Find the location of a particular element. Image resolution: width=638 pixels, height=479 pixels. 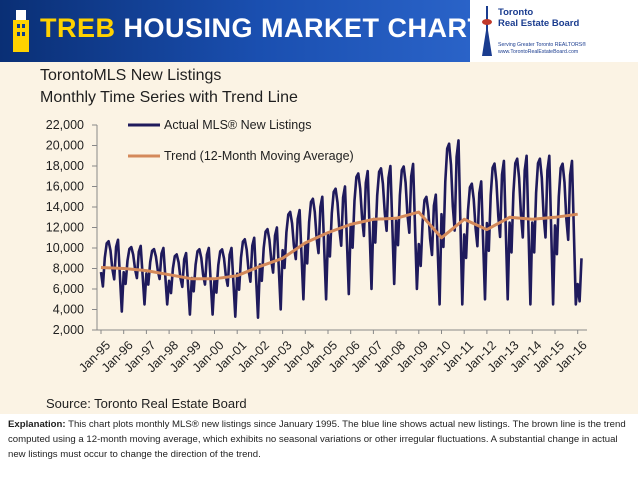

board-name-line2: Real Estate Board is located at coordinates (539, 23).